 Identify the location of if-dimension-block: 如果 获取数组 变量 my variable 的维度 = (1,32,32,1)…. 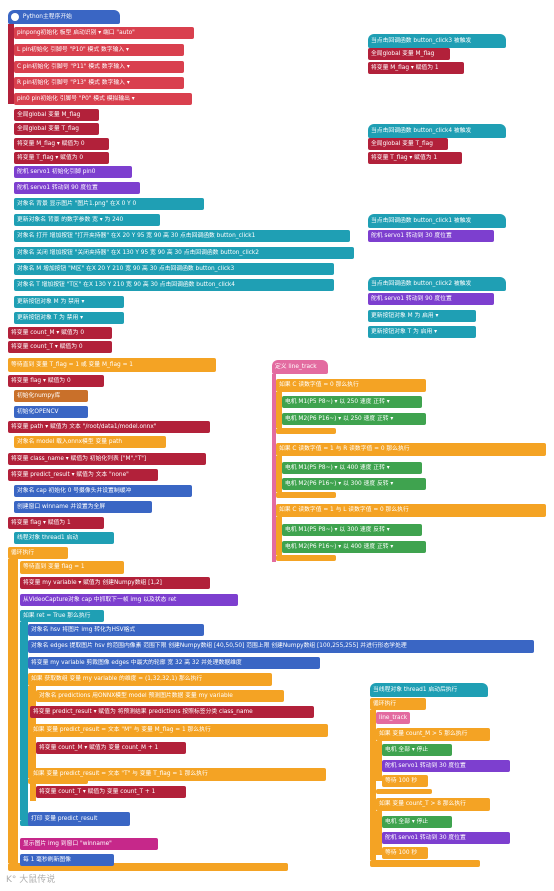
(150, 679).